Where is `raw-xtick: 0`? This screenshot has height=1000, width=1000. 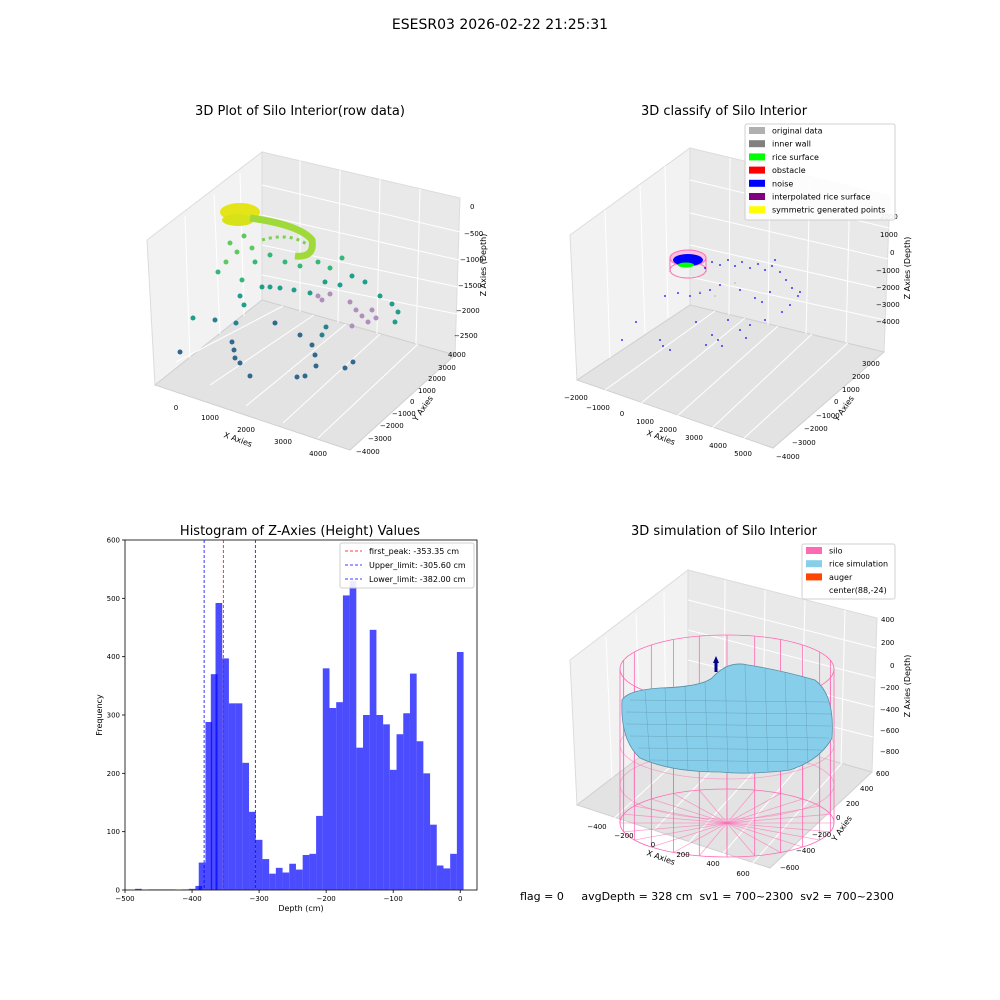
raw-xtick: 0 is located at coordinates (176, 408).